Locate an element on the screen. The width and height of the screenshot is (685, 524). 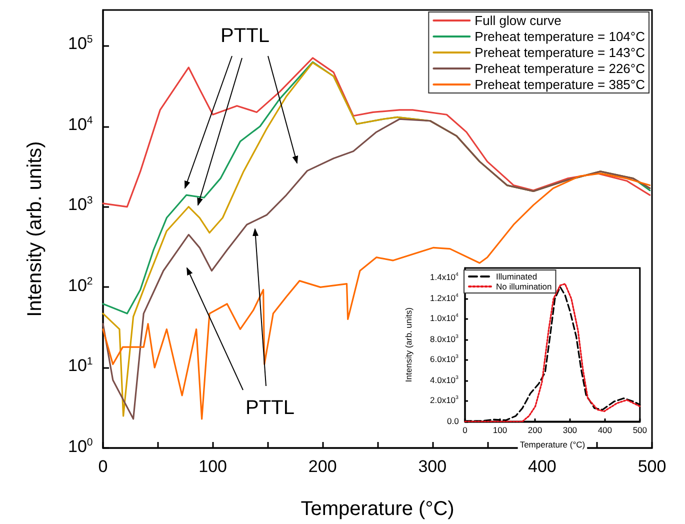
legend-label: Preheat temperature = 104°C is located at coordinates (559, 36).